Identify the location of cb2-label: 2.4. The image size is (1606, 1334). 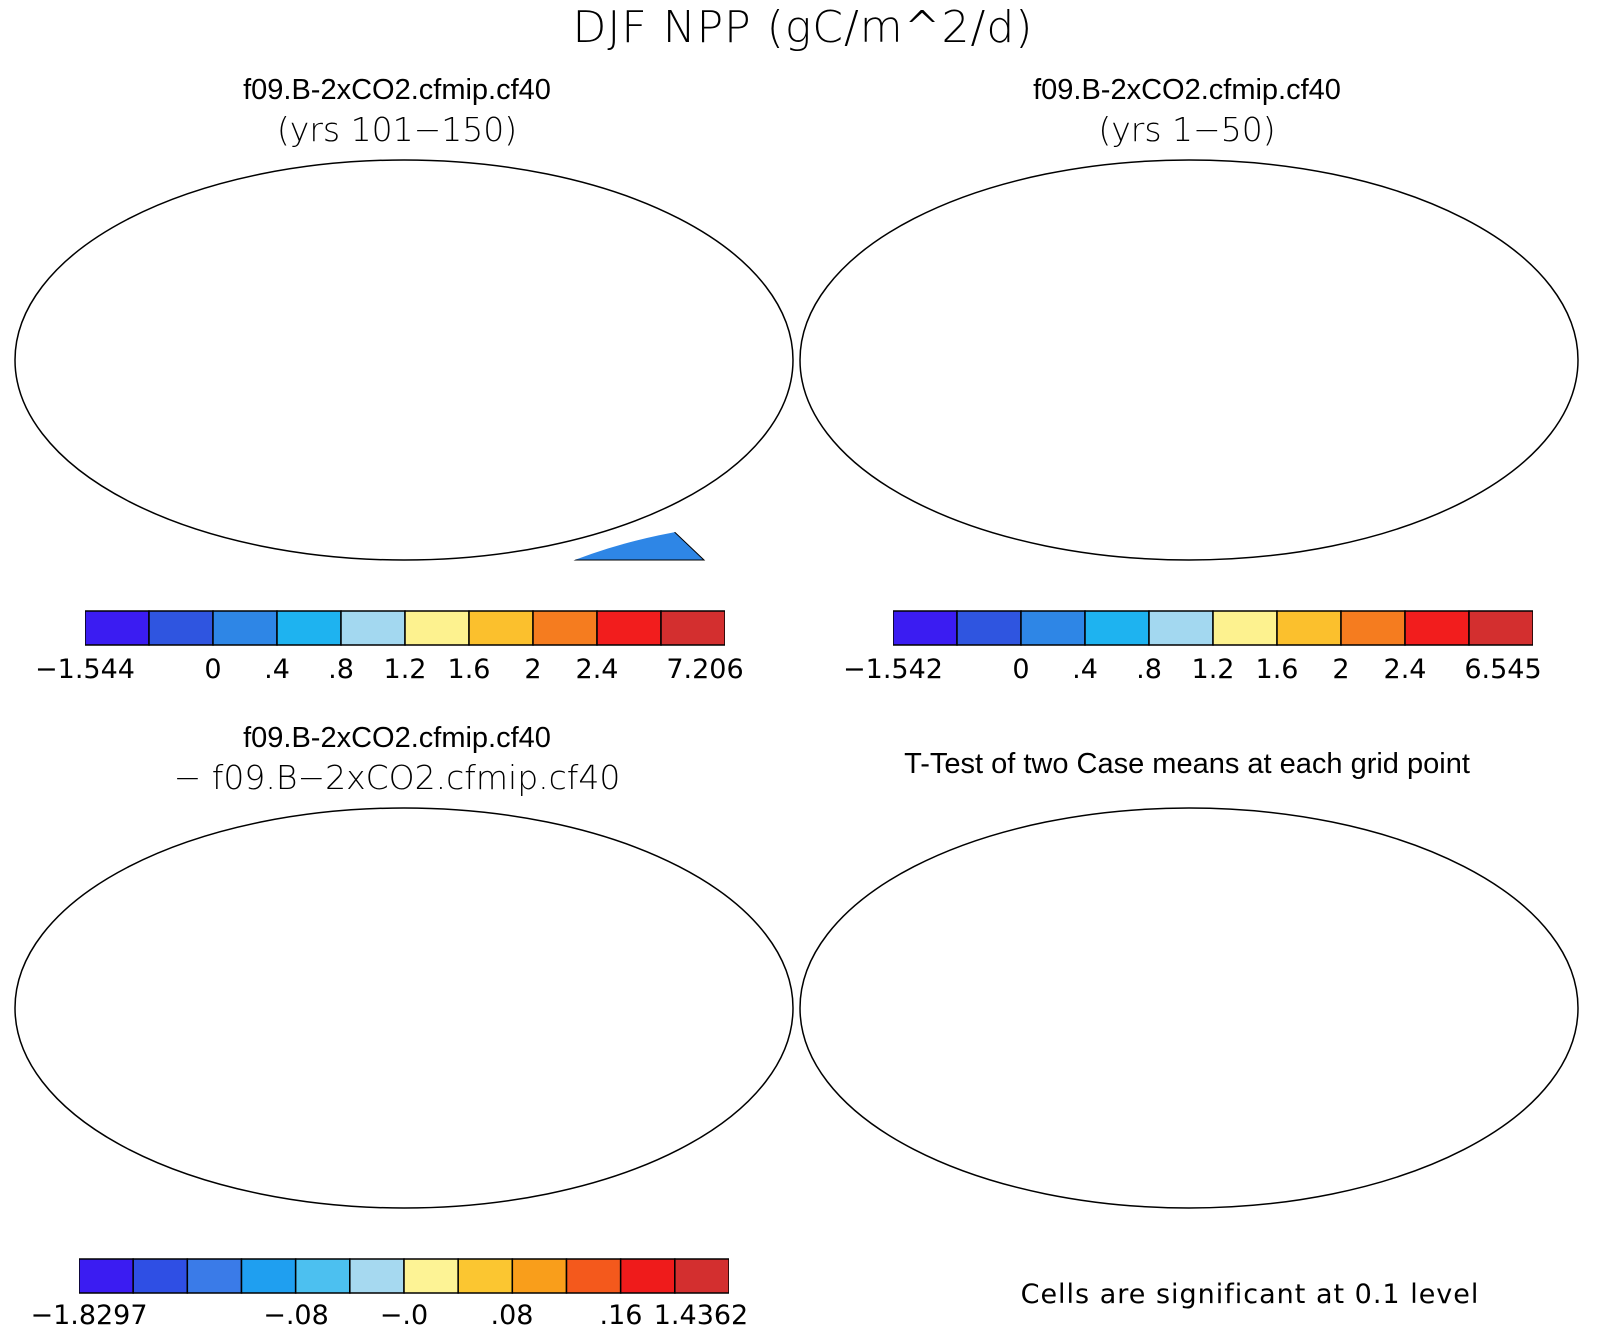
(1405, 669).